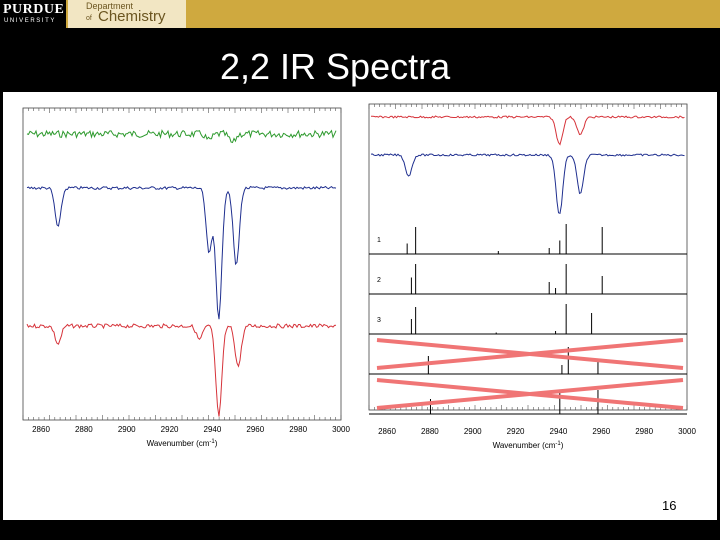 This screenshot has height=540, width=720. I want to click on left-tick-label: 2880, so click(84, 429).